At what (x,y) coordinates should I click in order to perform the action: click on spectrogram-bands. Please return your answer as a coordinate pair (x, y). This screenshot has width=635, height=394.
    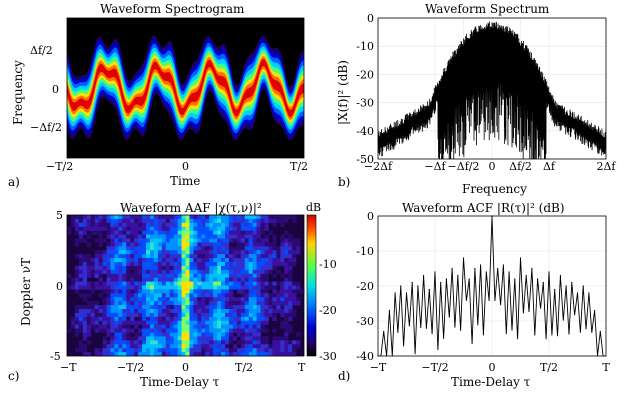
    Looking at the image, I should click on (185, 88).